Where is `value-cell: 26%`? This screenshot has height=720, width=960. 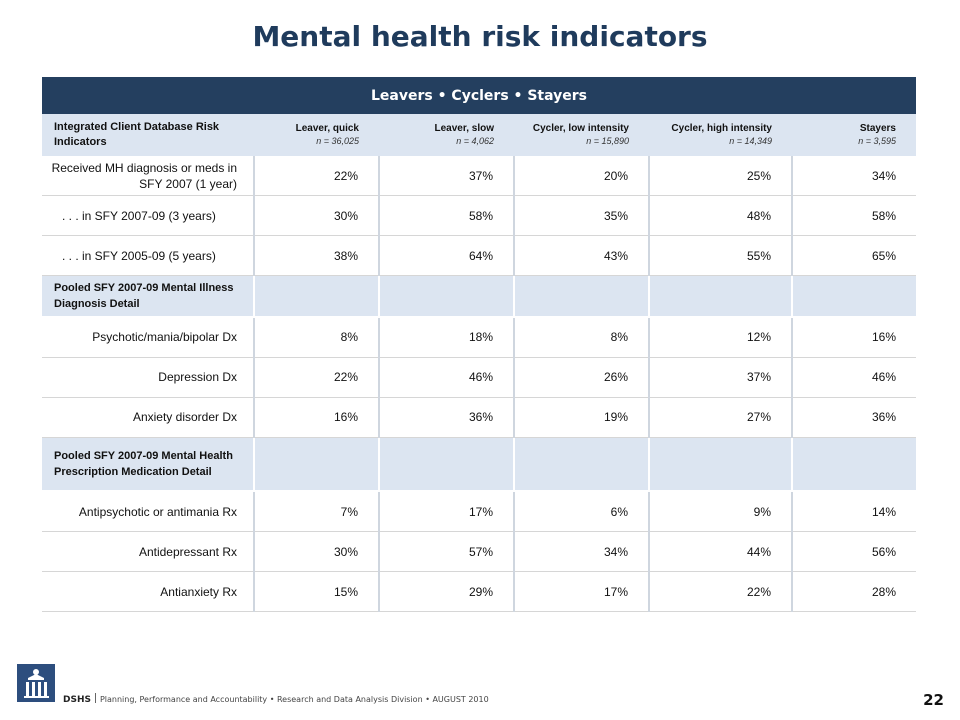 value-cell: 26% is located at coordinates (582, 377).